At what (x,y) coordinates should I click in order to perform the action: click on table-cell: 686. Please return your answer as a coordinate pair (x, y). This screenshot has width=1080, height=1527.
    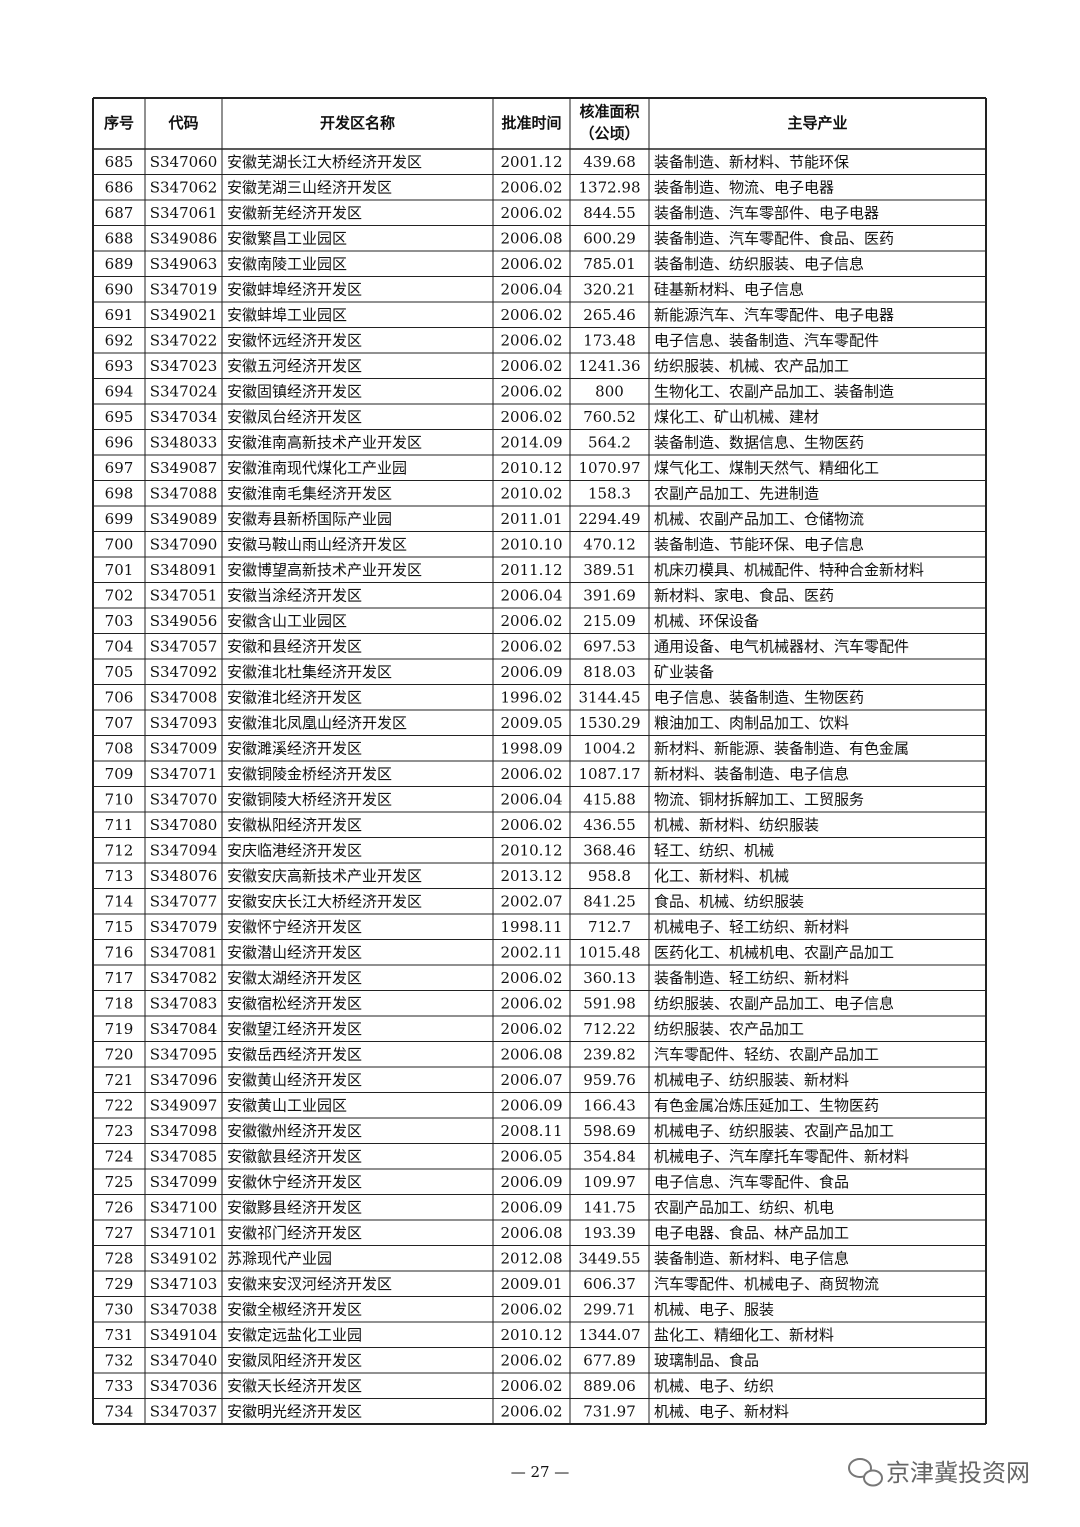
    Looking at the image, I should click on (119, 187).